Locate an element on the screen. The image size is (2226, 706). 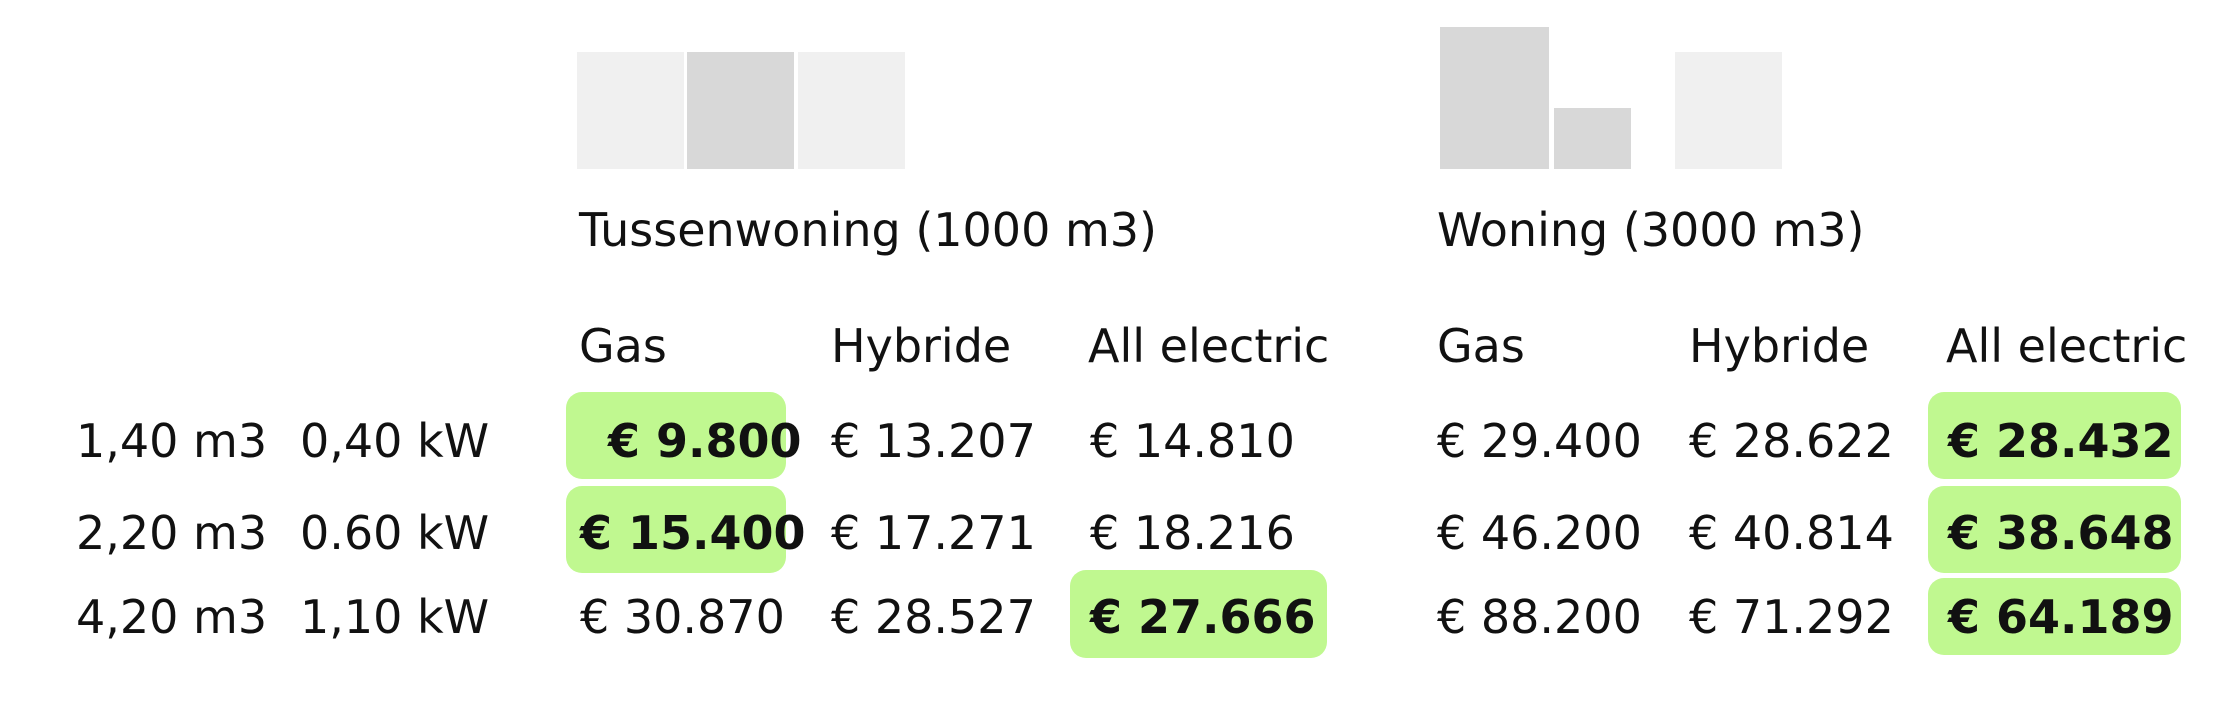
row3-gas-usage: 4,20 m3 is located at coordinates (172, 617).